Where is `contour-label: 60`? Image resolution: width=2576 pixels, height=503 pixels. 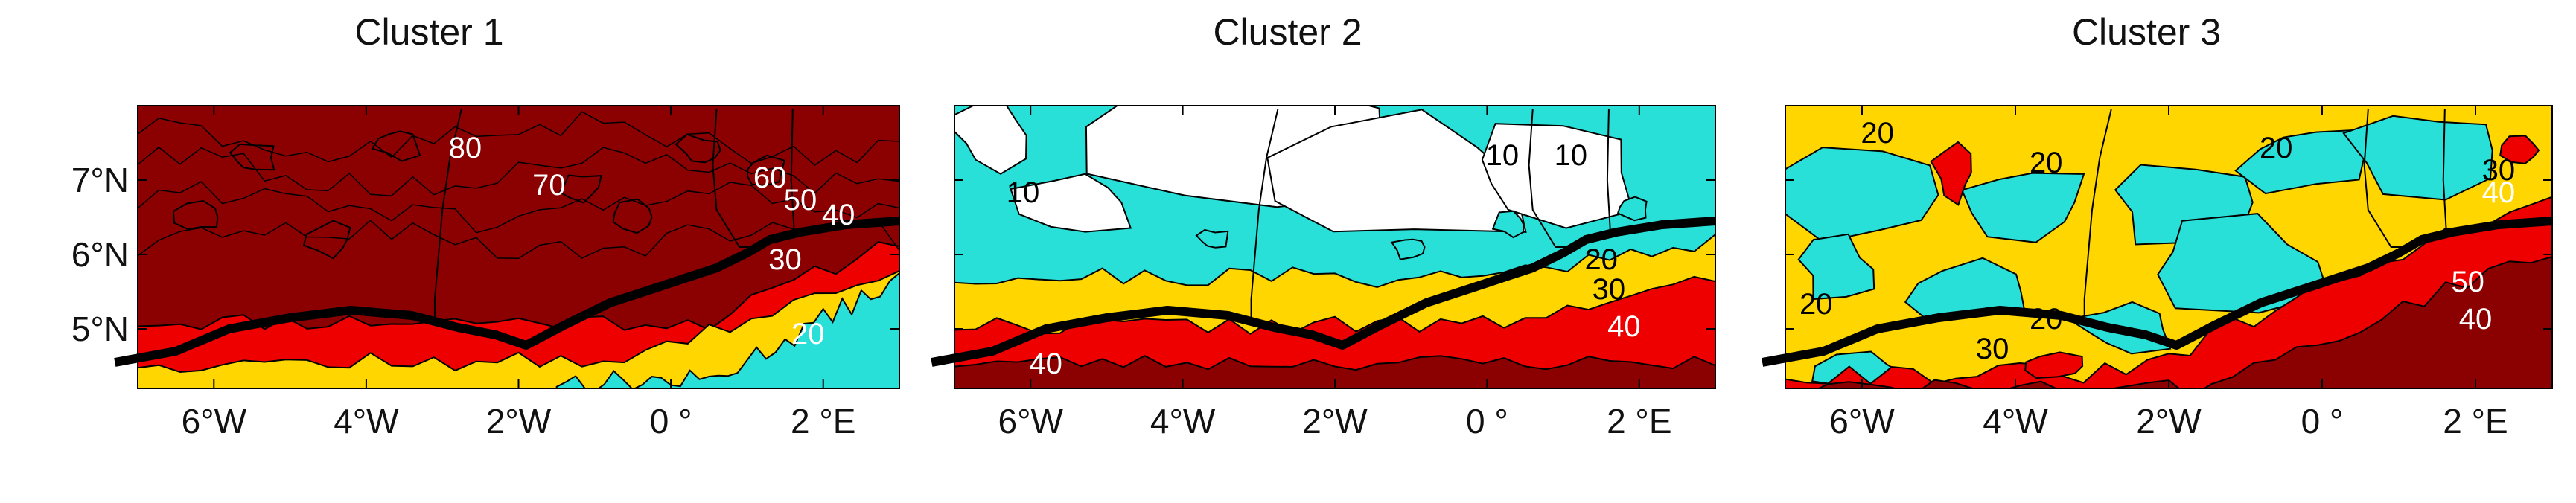
contour-label: 60 is located at coordinates (770, 177).